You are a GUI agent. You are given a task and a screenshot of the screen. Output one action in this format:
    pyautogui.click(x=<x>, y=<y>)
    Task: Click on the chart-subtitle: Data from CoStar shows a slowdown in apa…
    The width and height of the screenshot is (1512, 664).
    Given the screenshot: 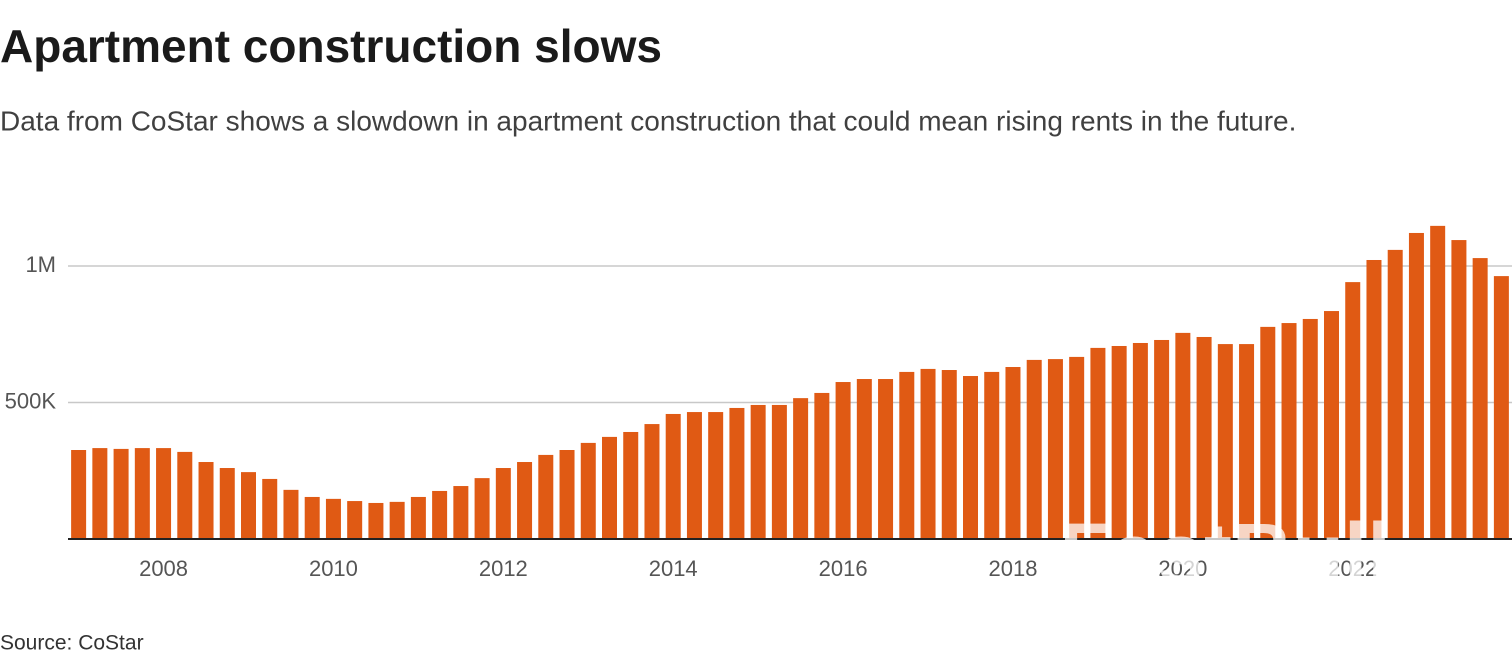 What is the action you would take?
    pyautogui.click(x=648, y=120)
    